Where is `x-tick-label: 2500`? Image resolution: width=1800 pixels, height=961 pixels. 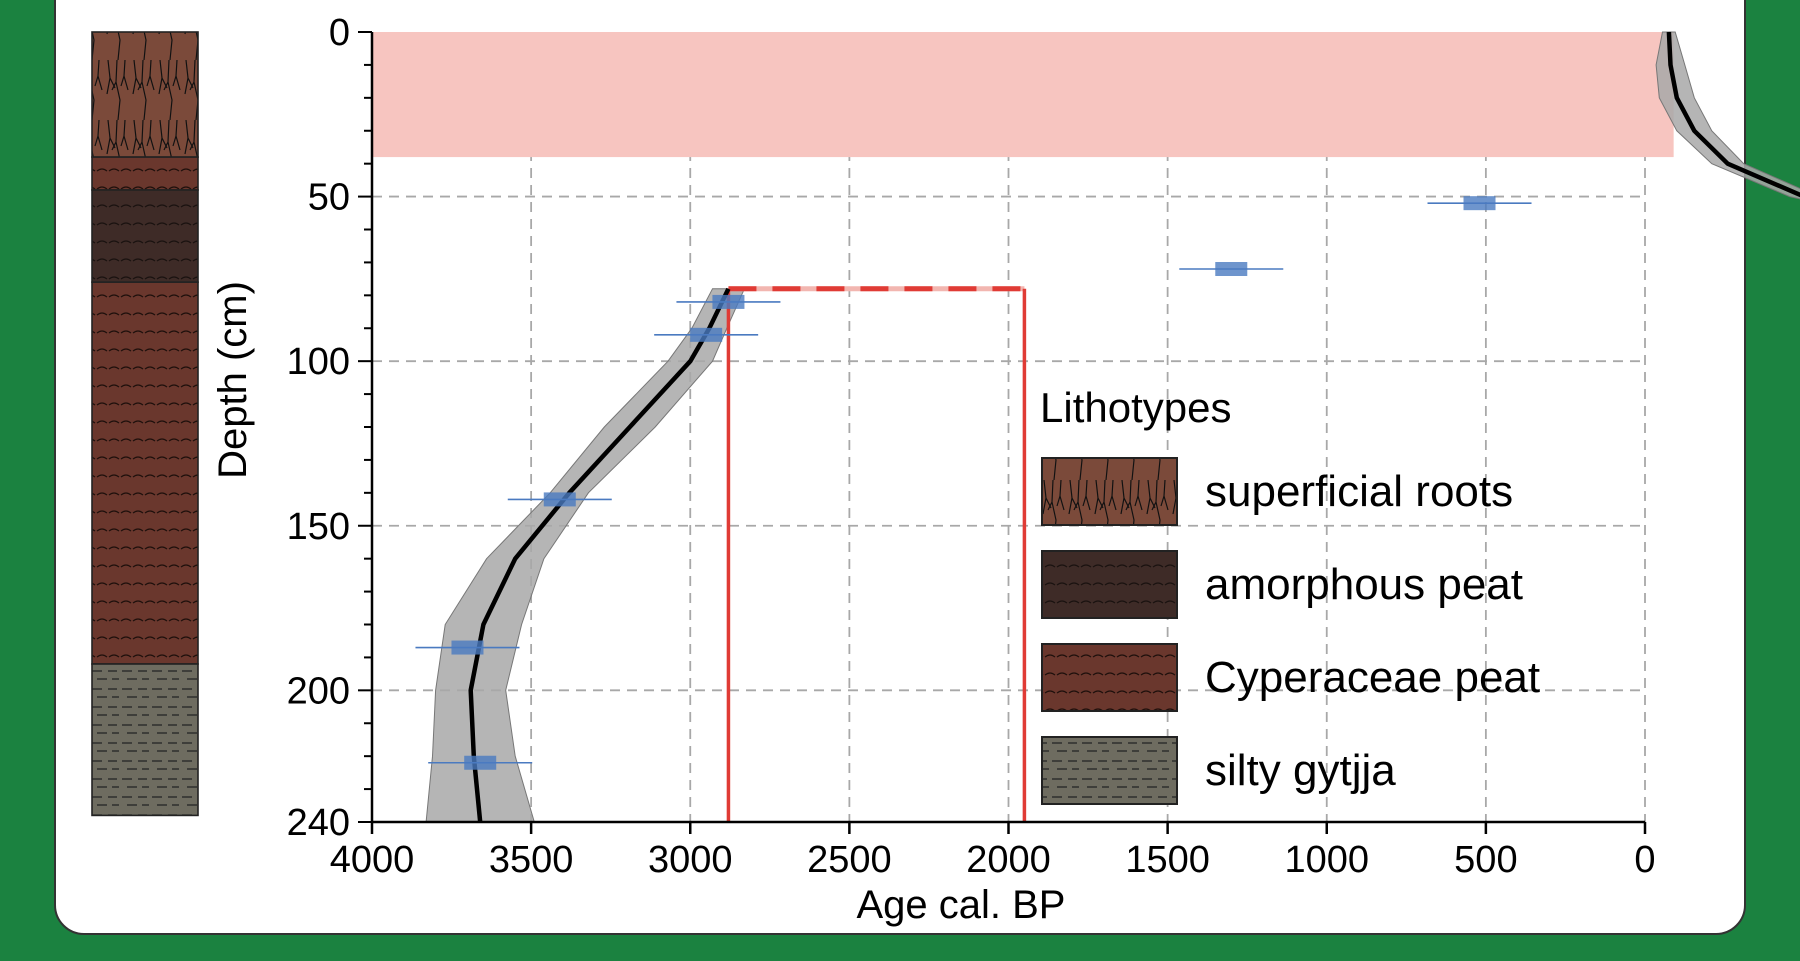
x-tick-label: 2500 is located at coordinates (849, 860).